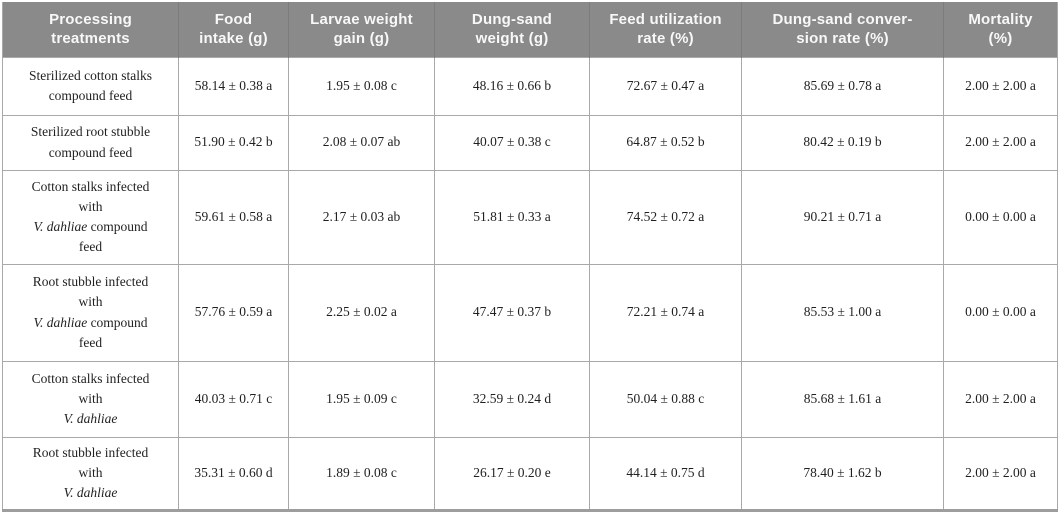 Image resolution: width=1059 pixels, height=516 pixels. I want to click on column-header-dung-sand-conversion-rate: Dung-sand conver-sion rate (%), so click(842, 29).